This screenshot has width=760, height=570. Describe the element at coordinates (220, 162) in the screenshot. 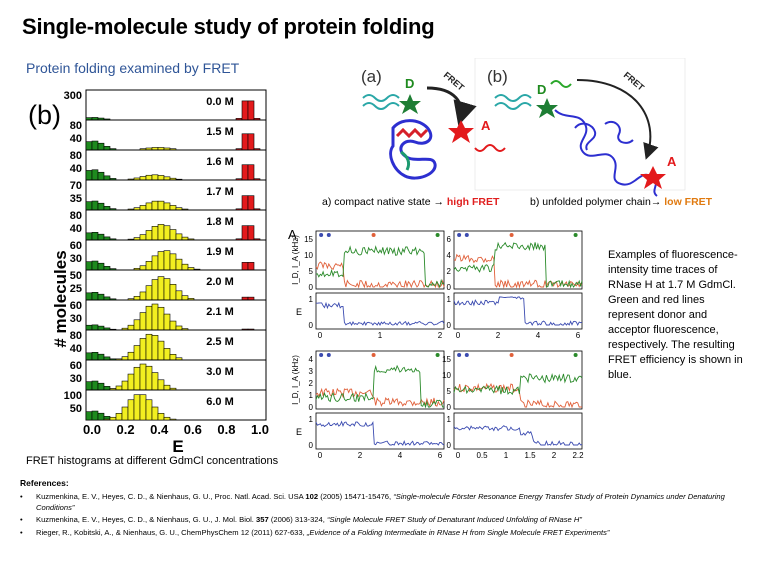

I see `histogram-concentration-label: 1.6 M` at that location.